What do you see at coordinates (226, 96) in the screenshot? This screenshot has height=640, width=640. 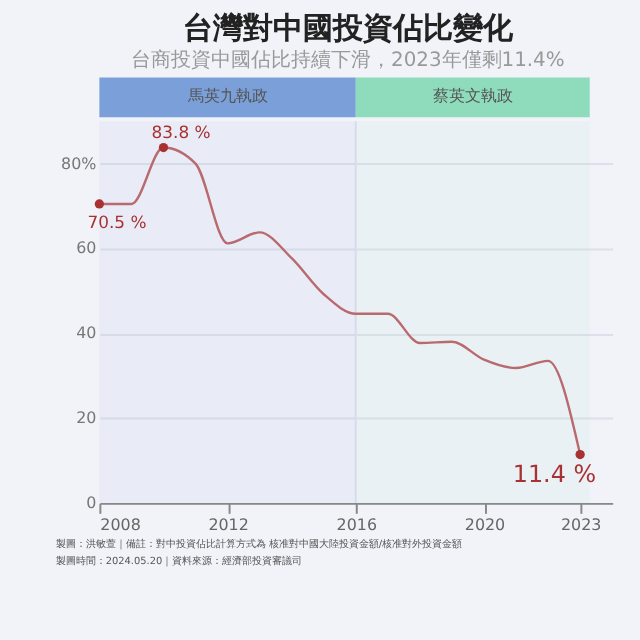 I see `band-label: 馬英九執政` at bounding box center [226, 96].